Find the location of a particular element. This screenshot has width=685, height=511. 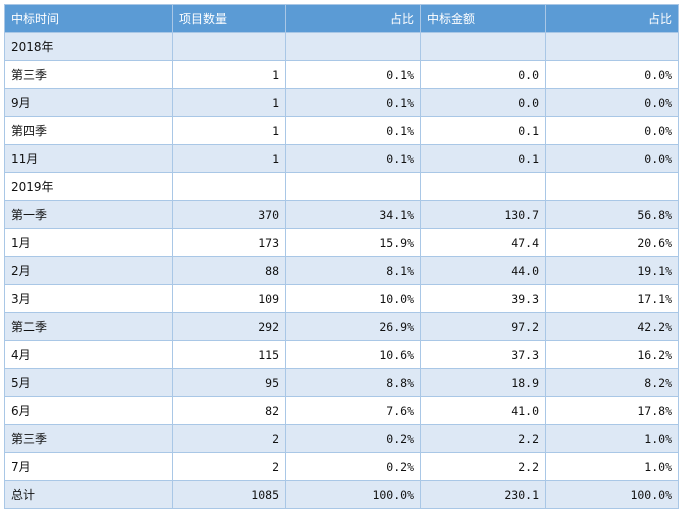

cell-project-count: 115 is located at coordinates (229, 354).